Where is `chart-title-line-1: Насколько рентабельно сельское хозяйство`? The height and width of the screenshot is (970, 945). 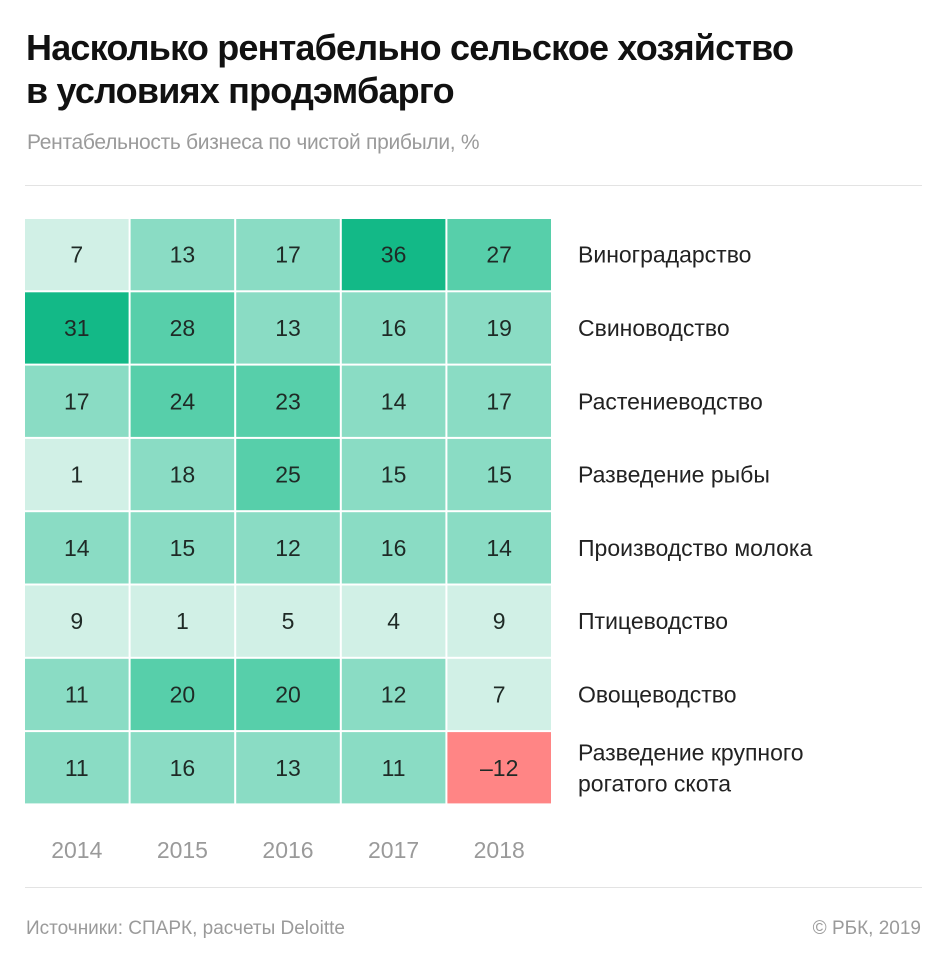
chart-title-line-1: Насколько рентабельно сельское хозяйство is located at coordinates (410, 47).